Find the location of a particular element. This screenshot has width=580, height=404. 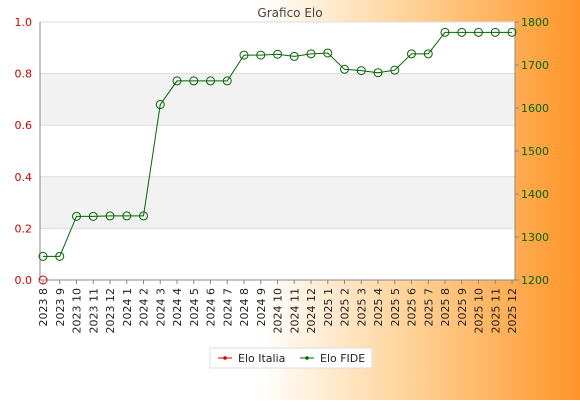

x-tick-label: 2025 5 is located at coordinates (395, 307).